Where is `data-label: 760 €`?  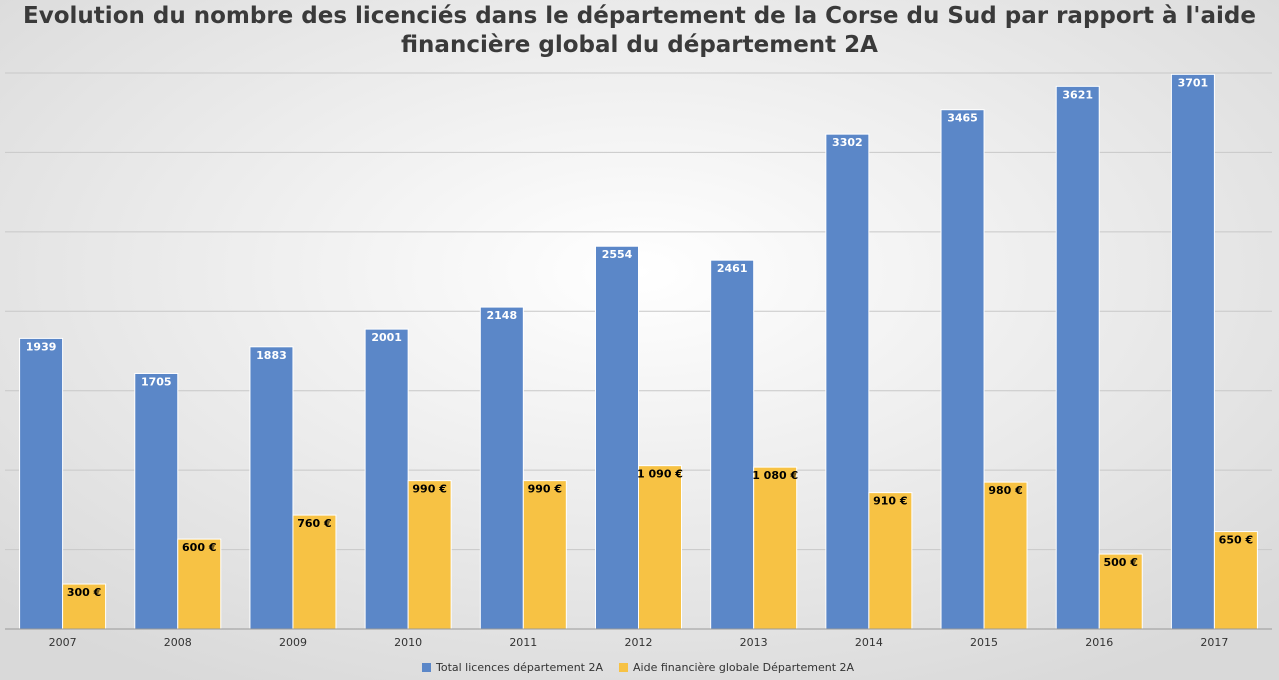
data-label: 760 € is located at coordinates (314, 523).